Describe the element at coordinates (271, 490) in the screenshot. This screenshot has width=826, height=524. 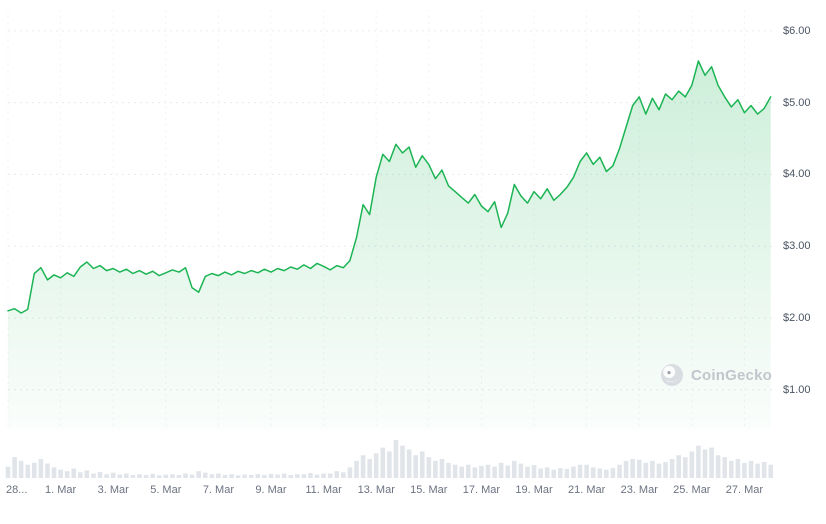
I see `x-tick-label: 9. Mar` at that location.